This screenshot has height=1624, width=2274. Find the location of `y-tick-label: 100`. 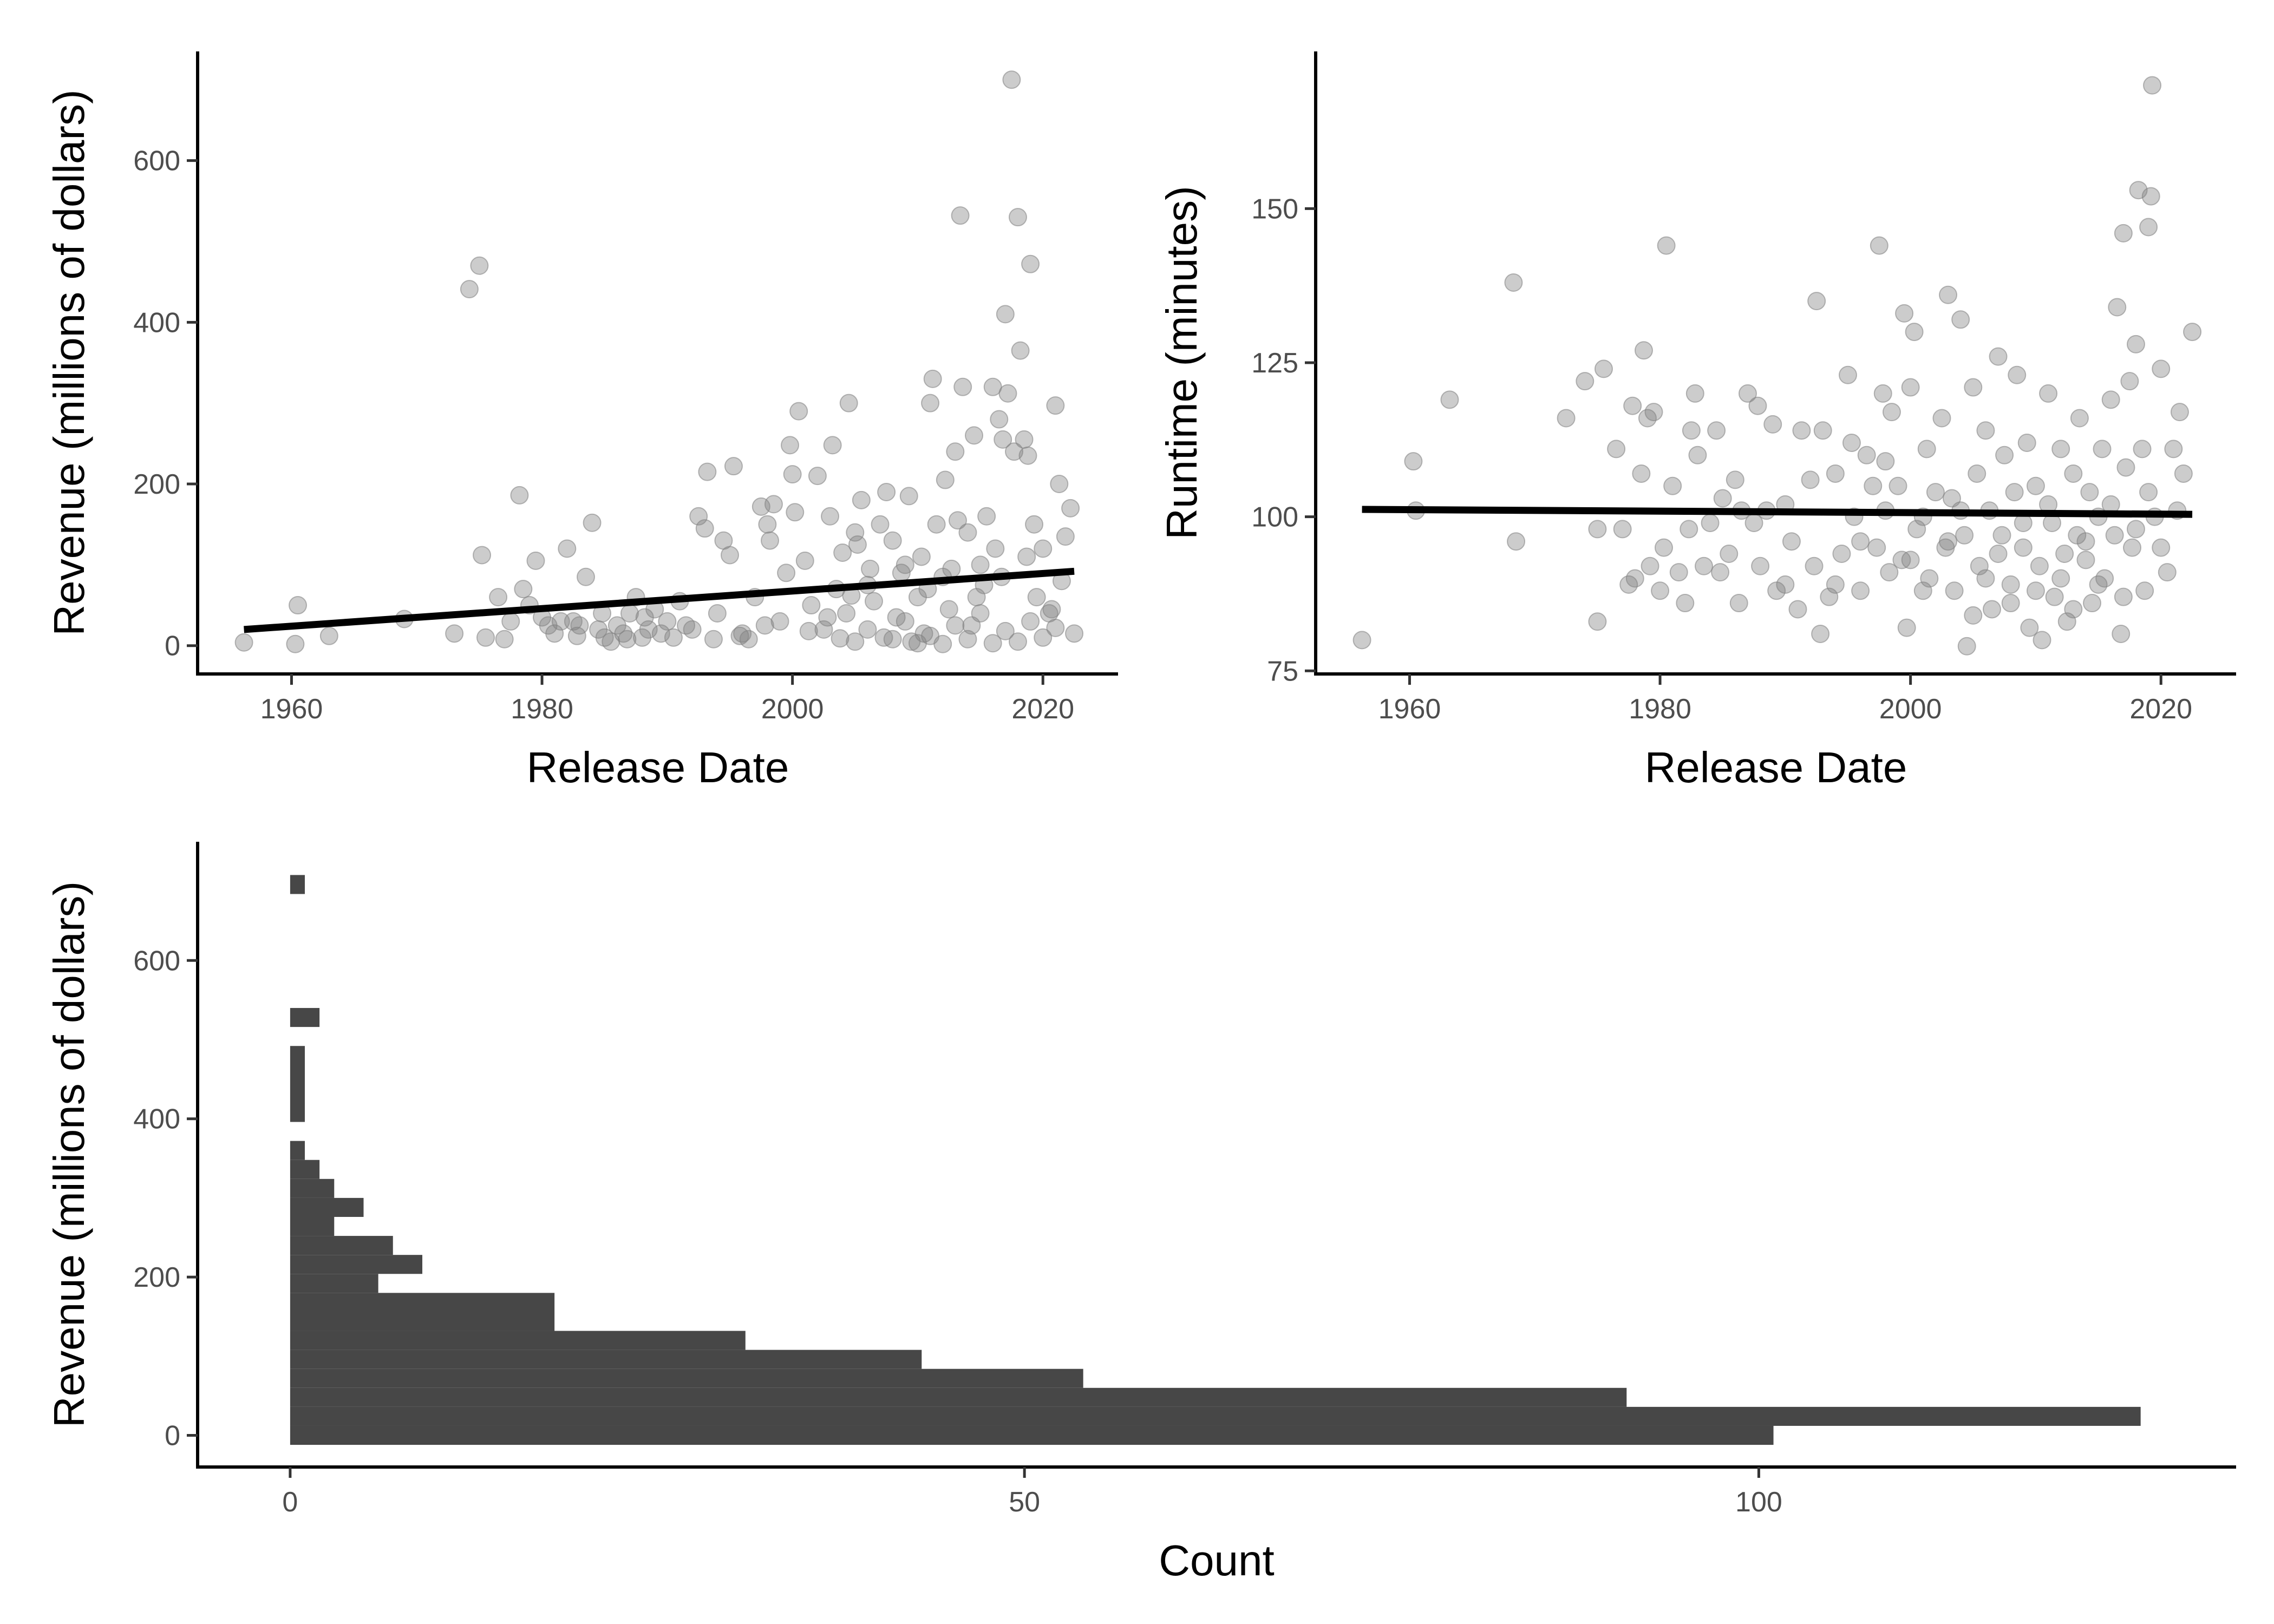

y-tick-label: 100 is located at coordinates (1274, 517).